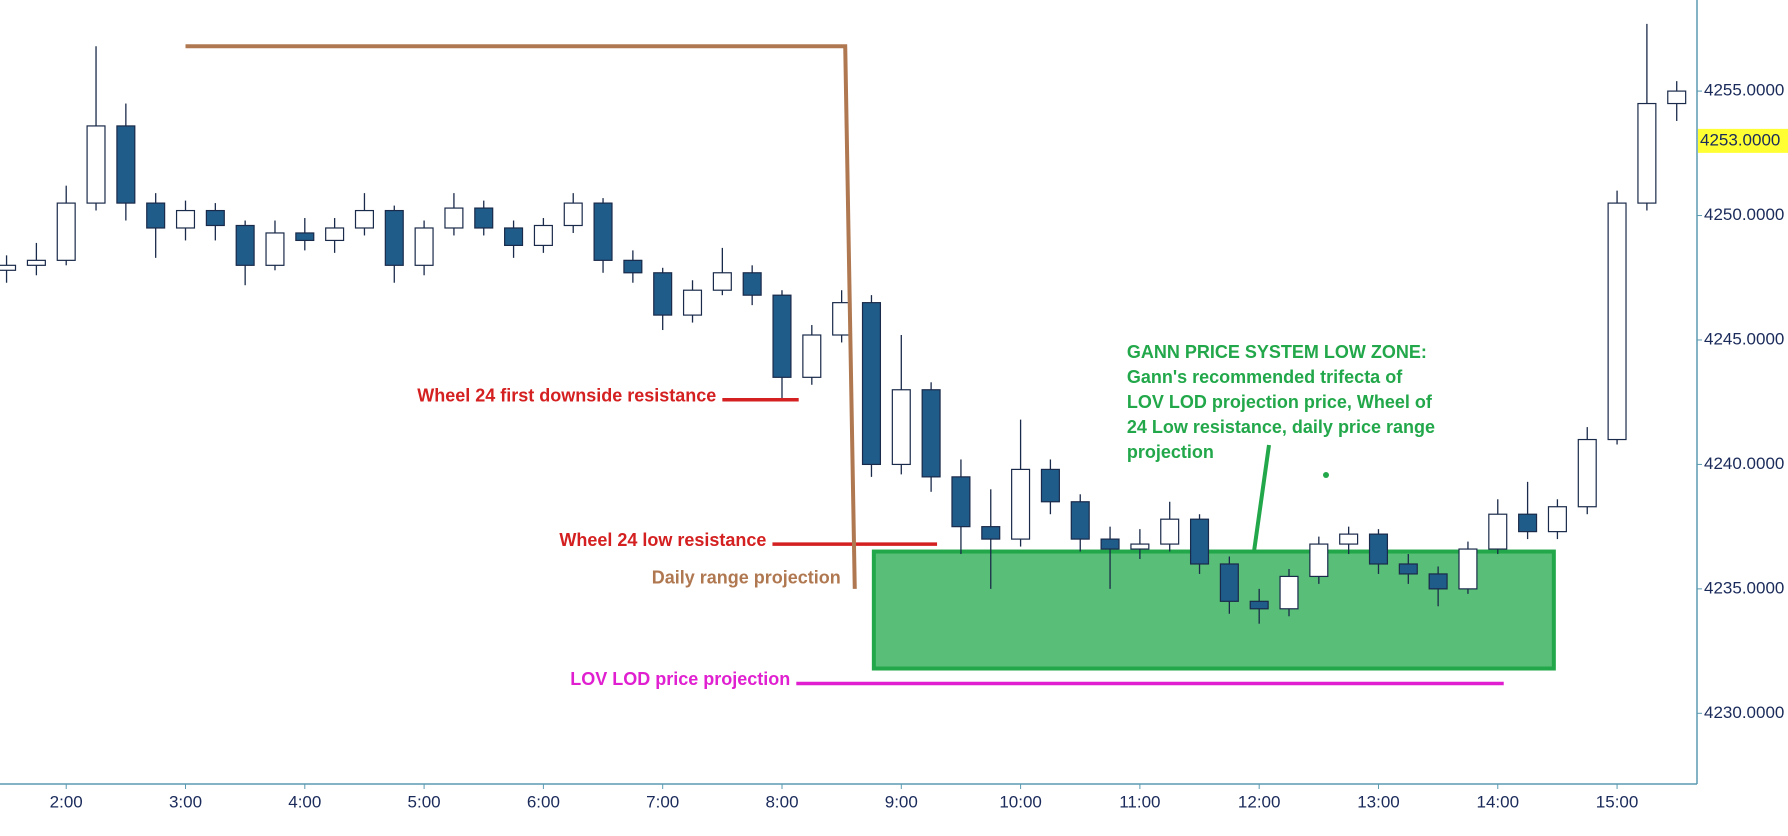  I want to click on x-tick-label: 7:00, so click(662, 801).